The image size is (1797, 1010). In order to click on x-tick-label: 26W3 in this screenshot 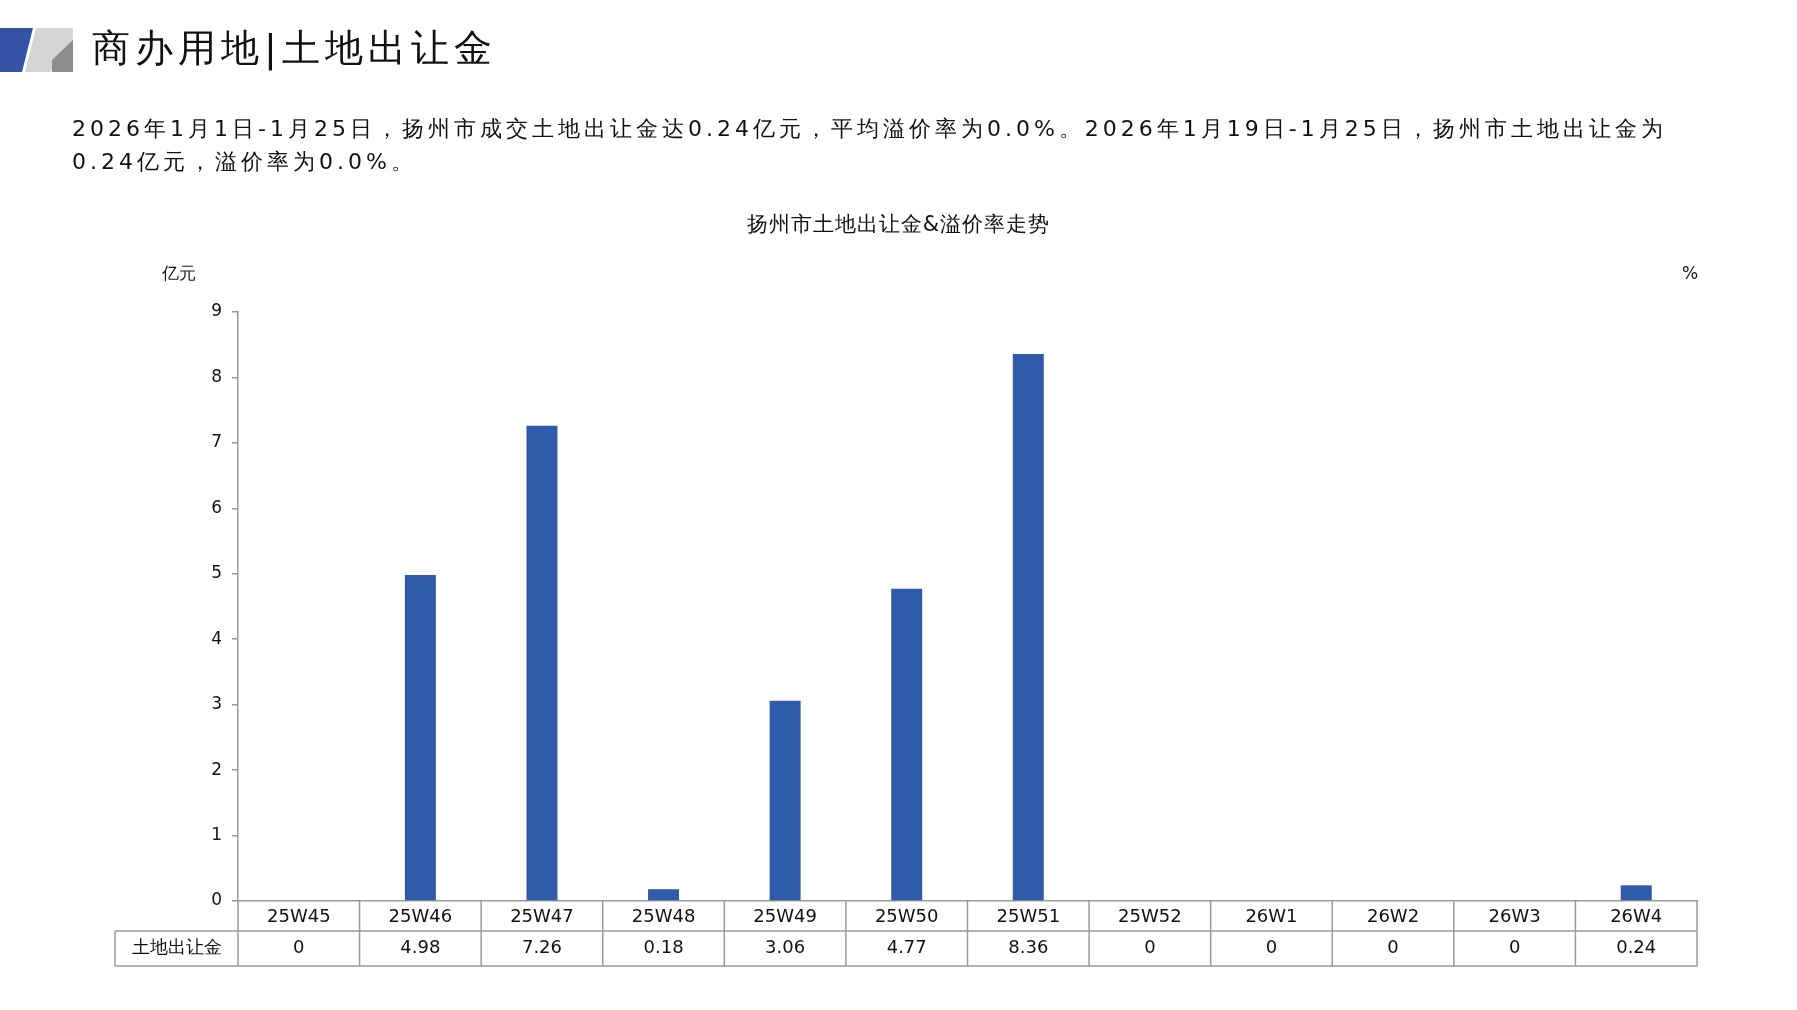, I will do `click(1514, 916)`.